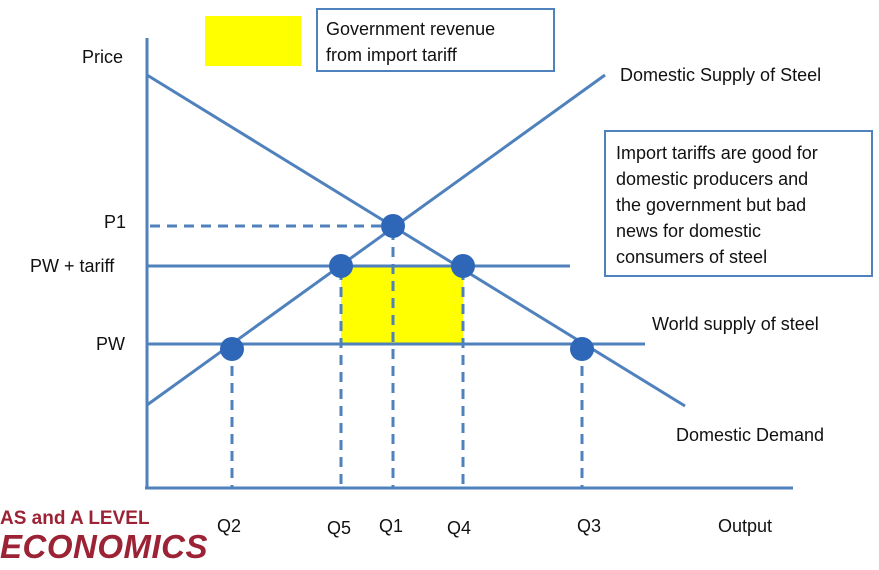 The height and width of the screenshot is (570, 879). What do you see at coordinates (110, 344) in the screenshot?
I see `price-label-pw: PW` at bounding box center [110, 344].